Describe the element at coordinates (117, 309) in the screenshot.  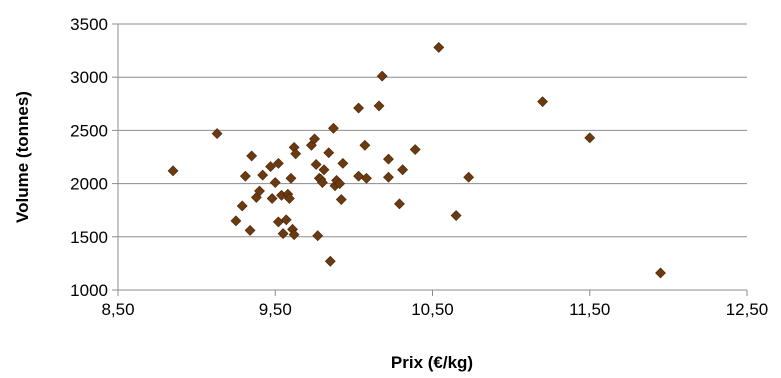
I see `x-tick-label: 8,50` at that location.